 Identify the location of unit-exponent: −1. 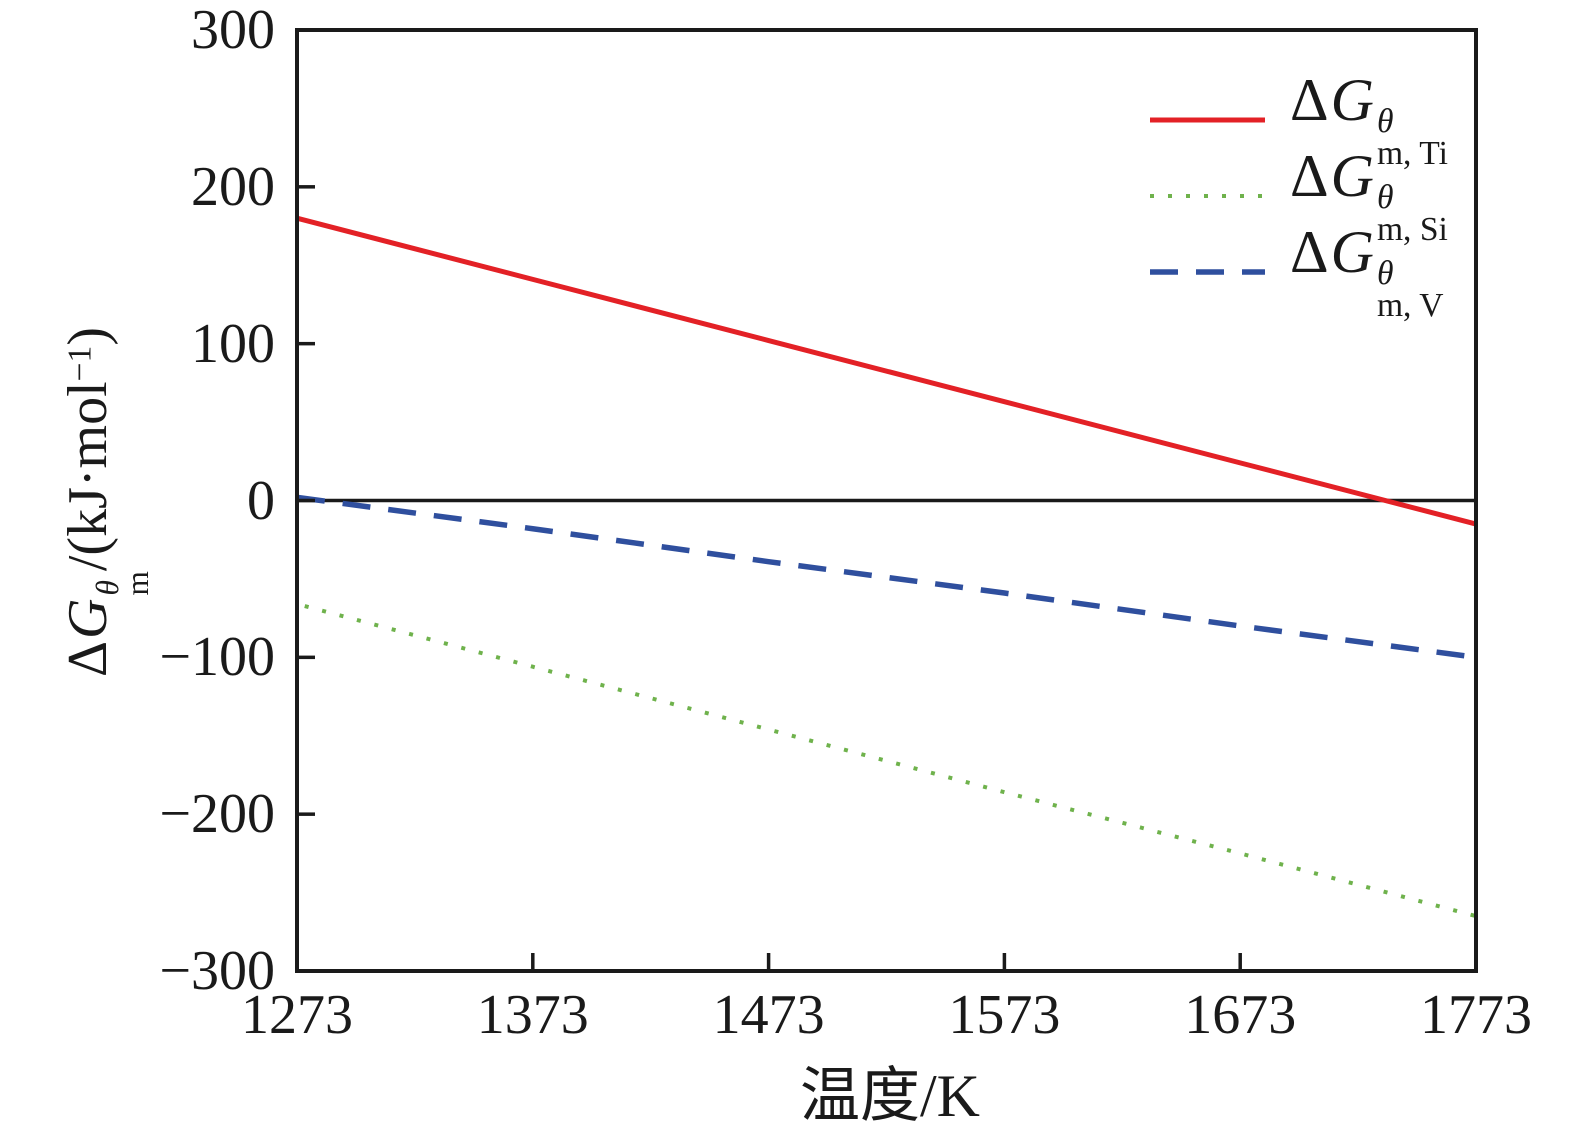
(80, 363).